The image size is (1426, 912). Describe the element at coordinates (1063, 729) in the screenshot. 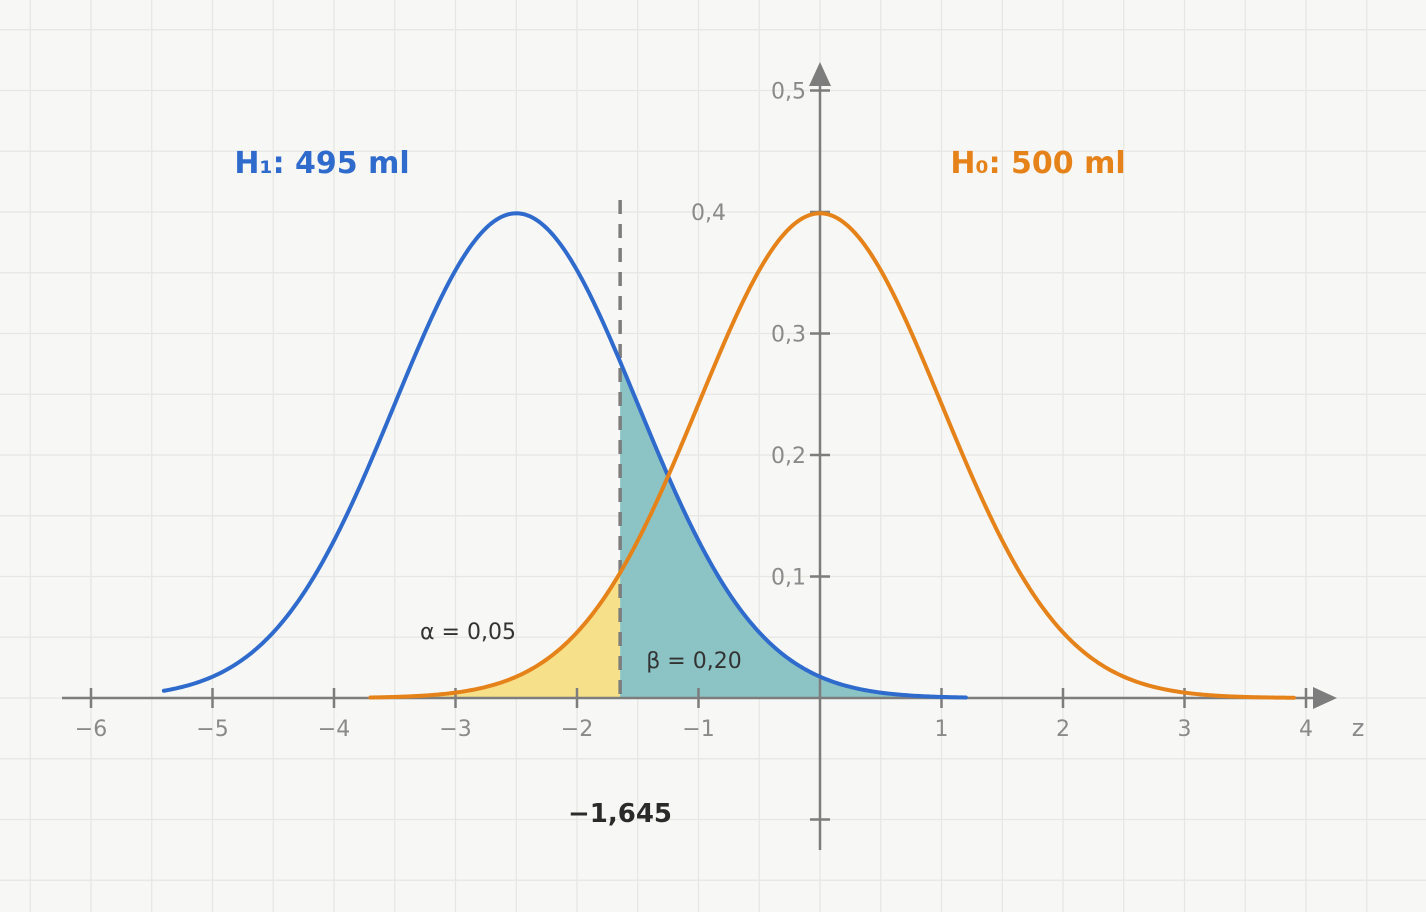

I see `x-tick-label: 2` at that location.